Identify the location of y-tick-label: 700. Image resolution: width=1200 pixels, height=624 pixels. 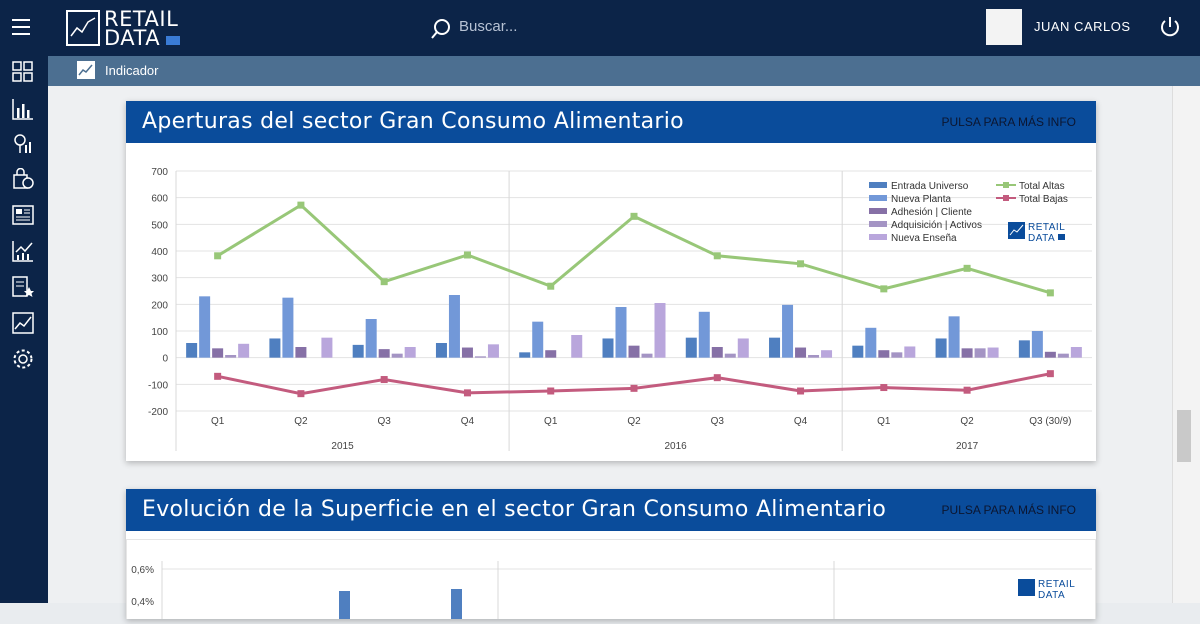
(159, 172).